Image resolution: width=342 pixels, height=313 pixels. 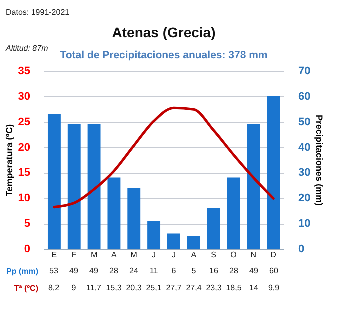 What do you see at coordinates (214, 288) in the screenshot?
I see `data-label: 23,3` at bounding box center [214, 288].